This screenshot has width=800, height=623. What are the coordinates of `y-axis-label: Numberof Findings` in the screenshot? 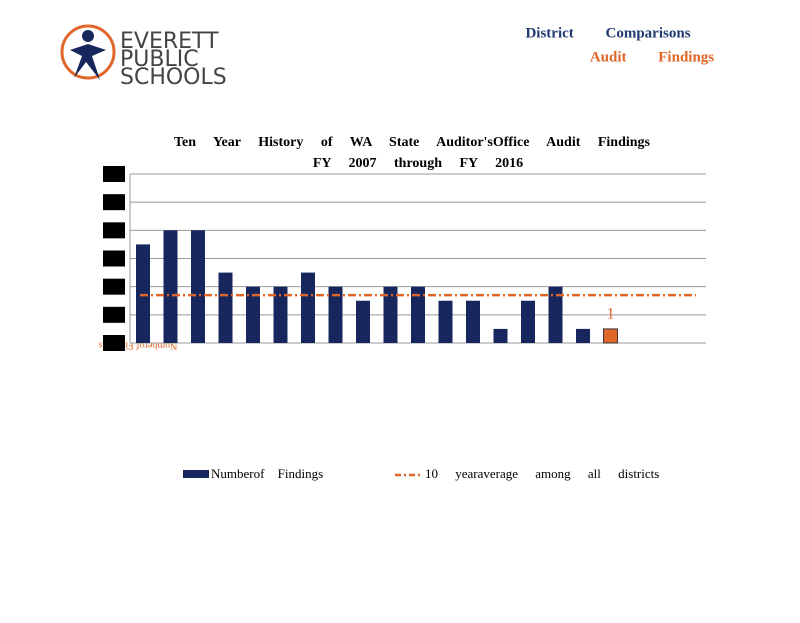 It's located at (138, 345).